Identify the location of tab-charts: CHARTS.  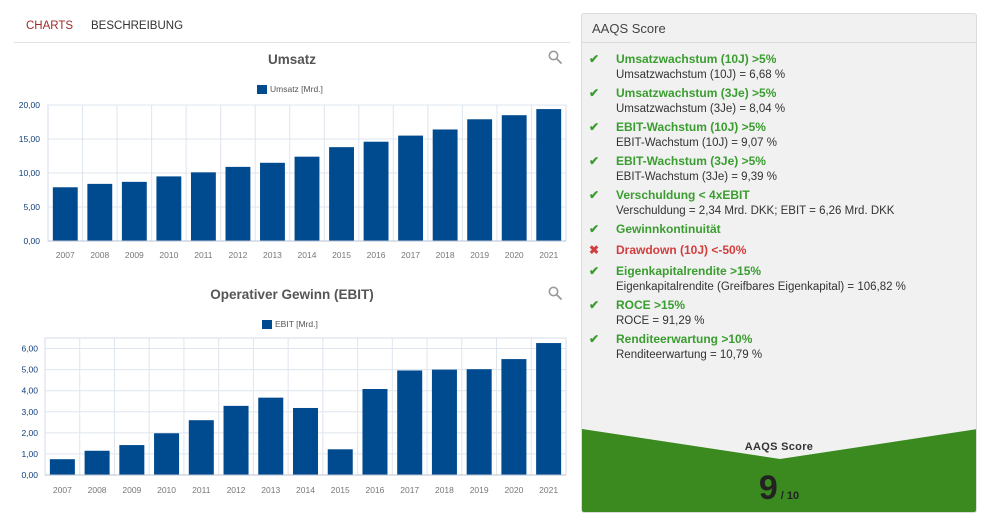
(50, 26).